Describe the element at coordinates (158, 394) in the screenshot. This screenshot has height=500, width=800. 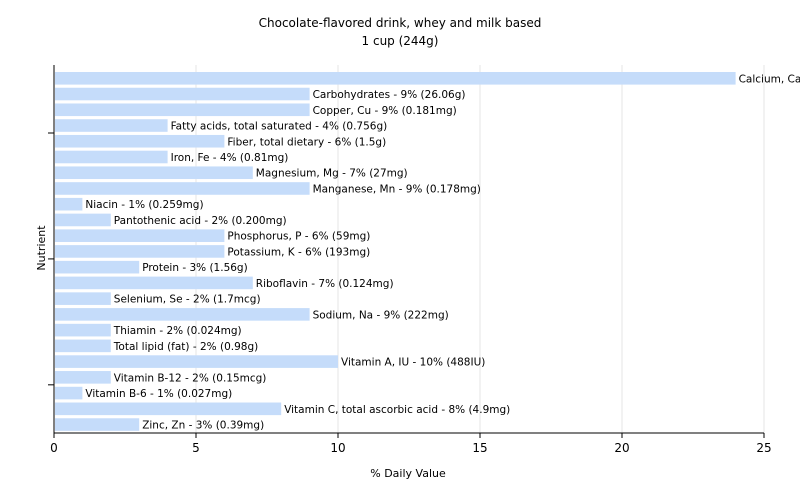
I see `bar-label: Vitamin B-6 - 1% (0.027mg)` at that location.